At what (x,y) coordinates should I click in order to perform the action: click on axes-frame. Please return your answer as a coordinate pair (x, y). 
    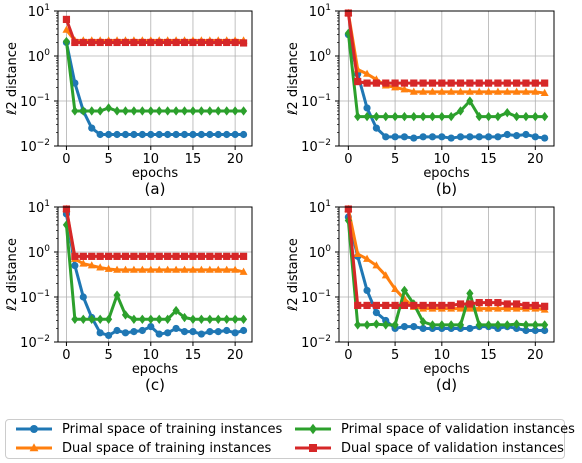
    Looking at the image, I should click on (446, 274).